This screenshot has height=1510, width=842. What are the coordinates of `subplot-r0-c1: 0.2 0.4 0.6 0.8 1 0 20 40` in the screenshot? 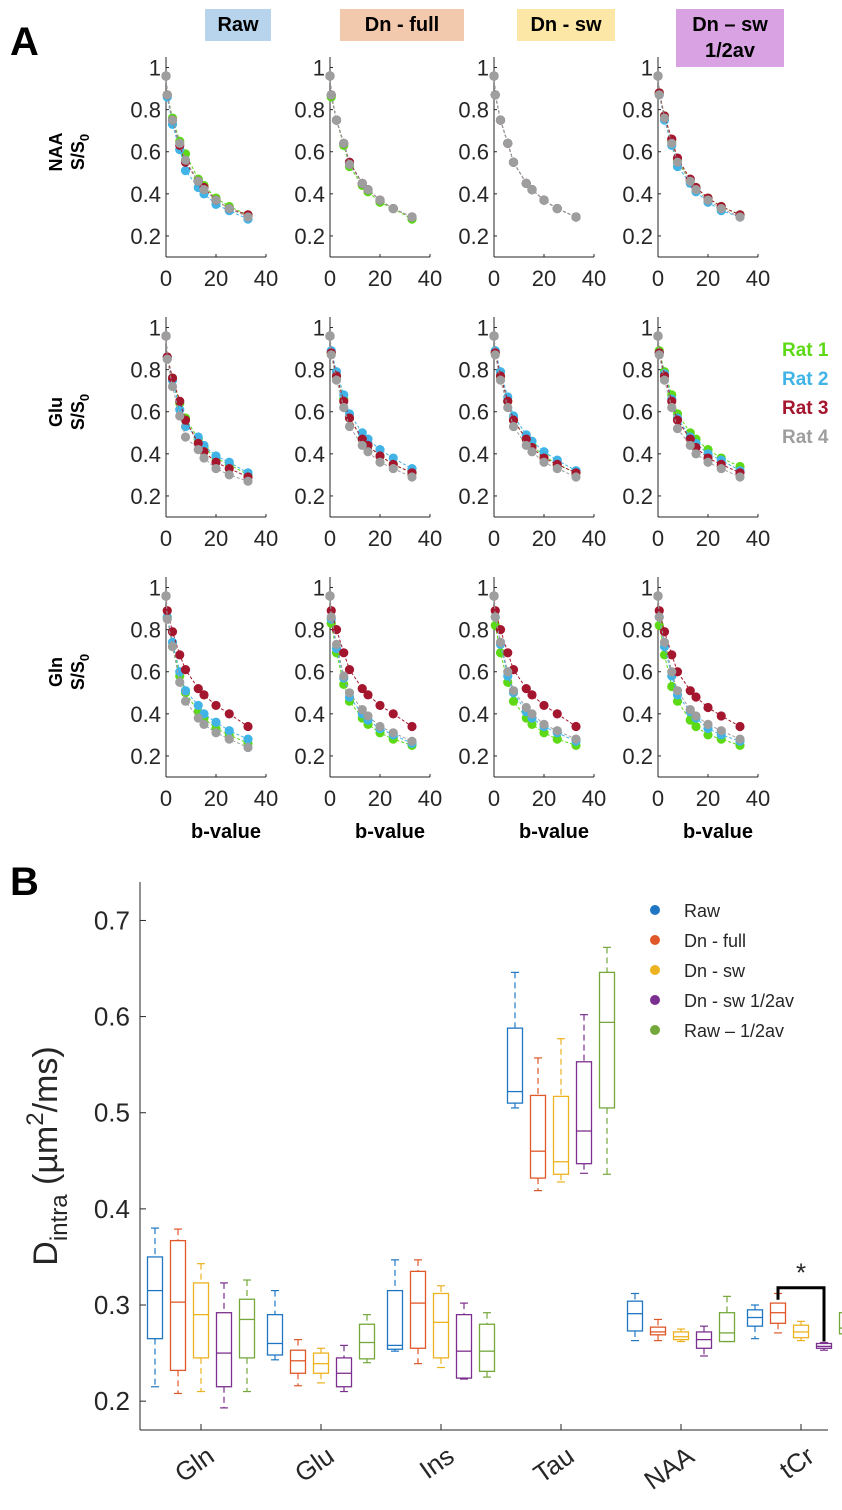 It's located at (368, 173).